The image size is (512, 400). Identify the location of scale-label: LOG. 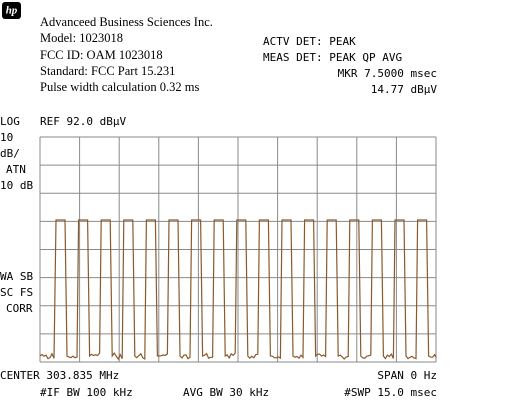
(10, 121).